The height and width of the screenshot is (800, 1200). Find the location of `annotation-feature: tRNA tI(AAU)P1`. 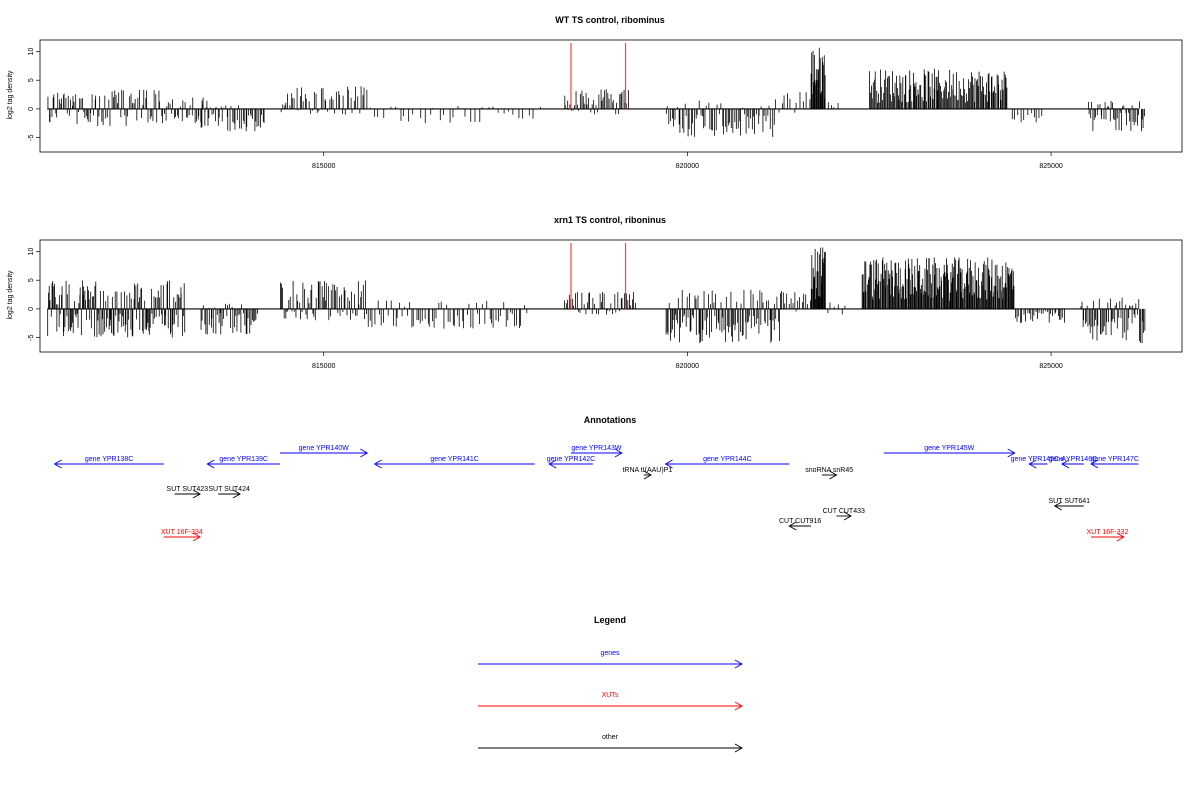

annotation-feature: tRNA tI(AAU)P1 is located at coordinates (647, 473).